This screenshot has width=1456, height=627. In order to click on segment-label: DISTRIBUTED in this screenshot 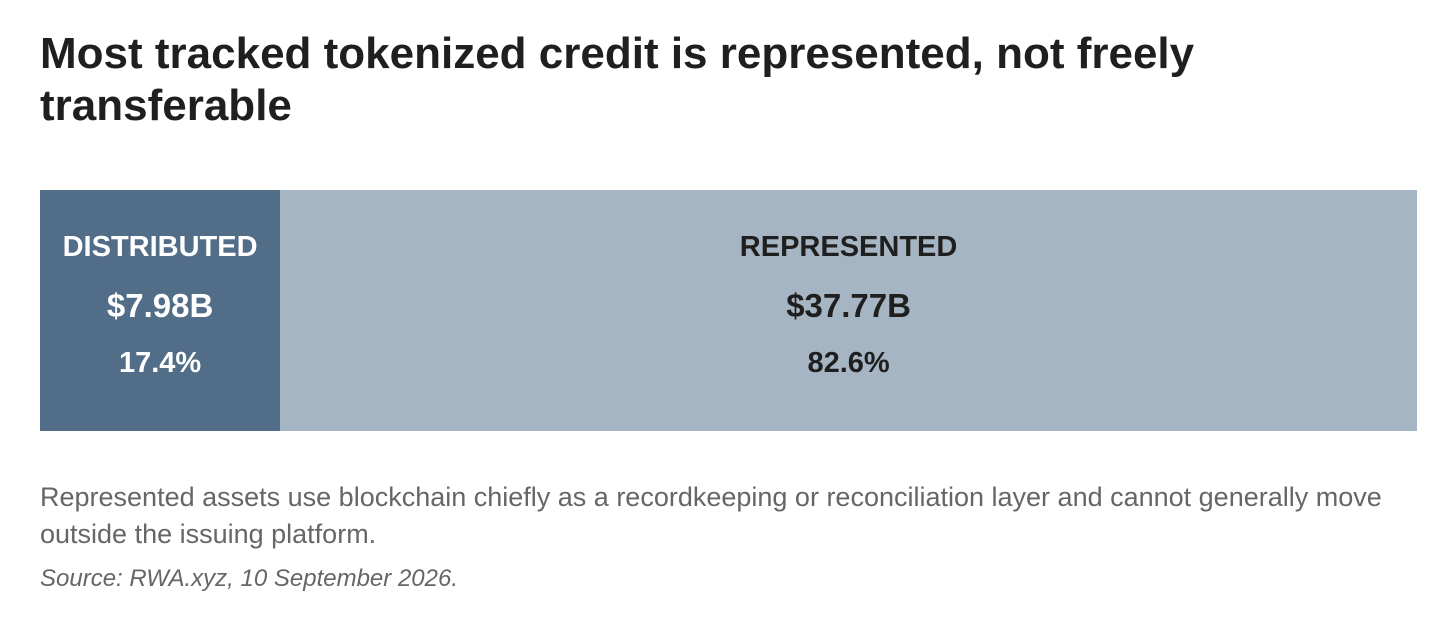, I will do `click(160, 247)`.